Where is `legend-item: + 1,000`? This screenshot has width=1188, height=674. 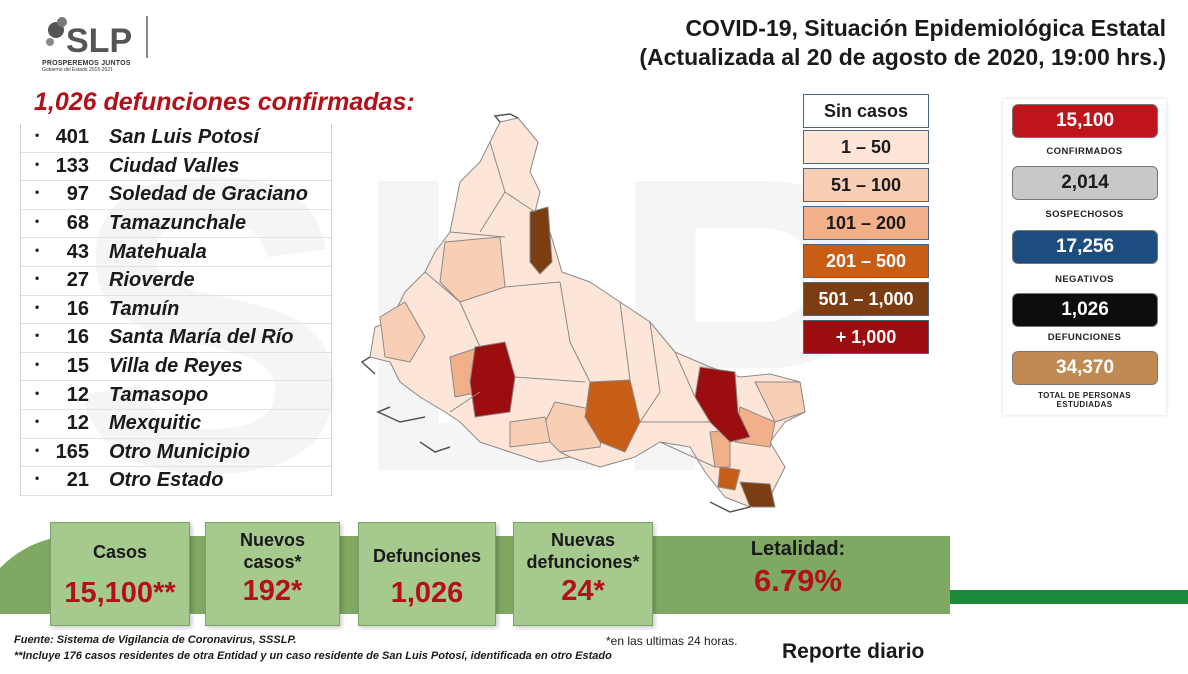 legend-item: + 1,000 is located at coordinates (866, 337).